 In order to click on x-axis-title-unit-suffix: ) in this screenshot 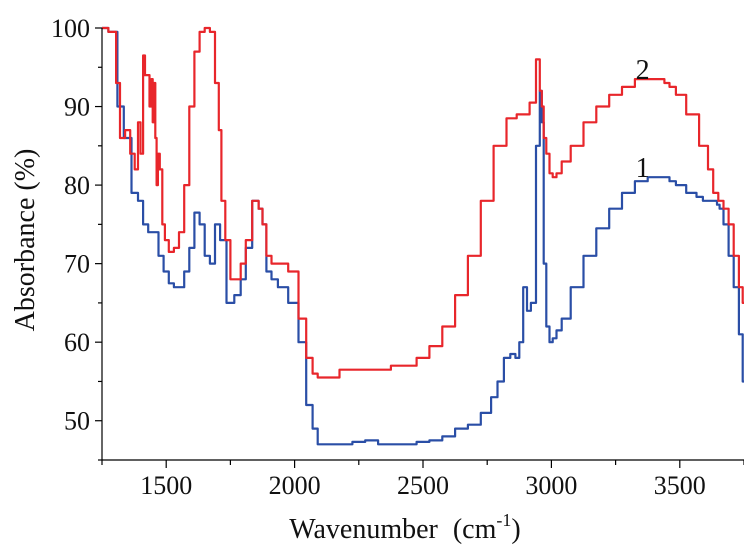, I will do `click(515, 529)`.